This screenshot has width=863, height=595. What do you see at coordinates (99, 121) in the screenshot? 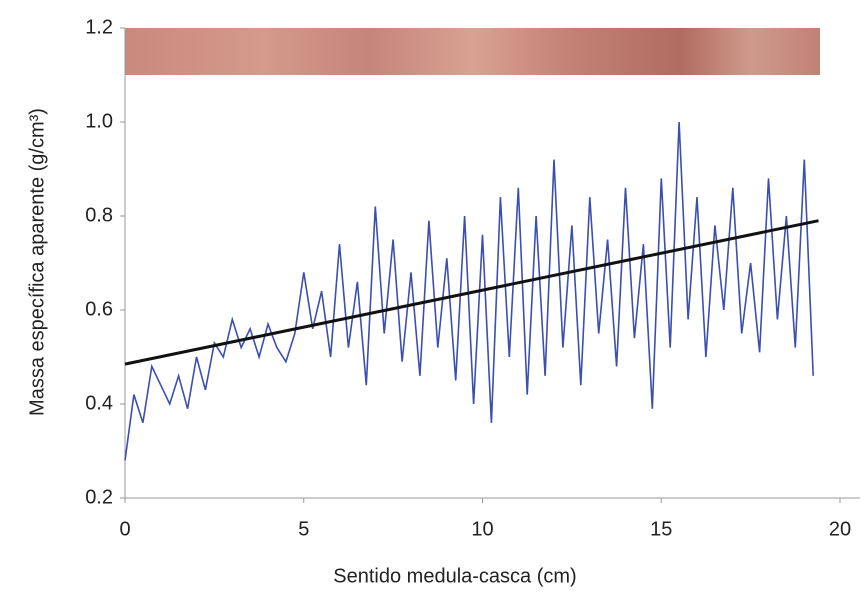
I see `y-tick-label: 1.0` at bounding box center [99, 121].